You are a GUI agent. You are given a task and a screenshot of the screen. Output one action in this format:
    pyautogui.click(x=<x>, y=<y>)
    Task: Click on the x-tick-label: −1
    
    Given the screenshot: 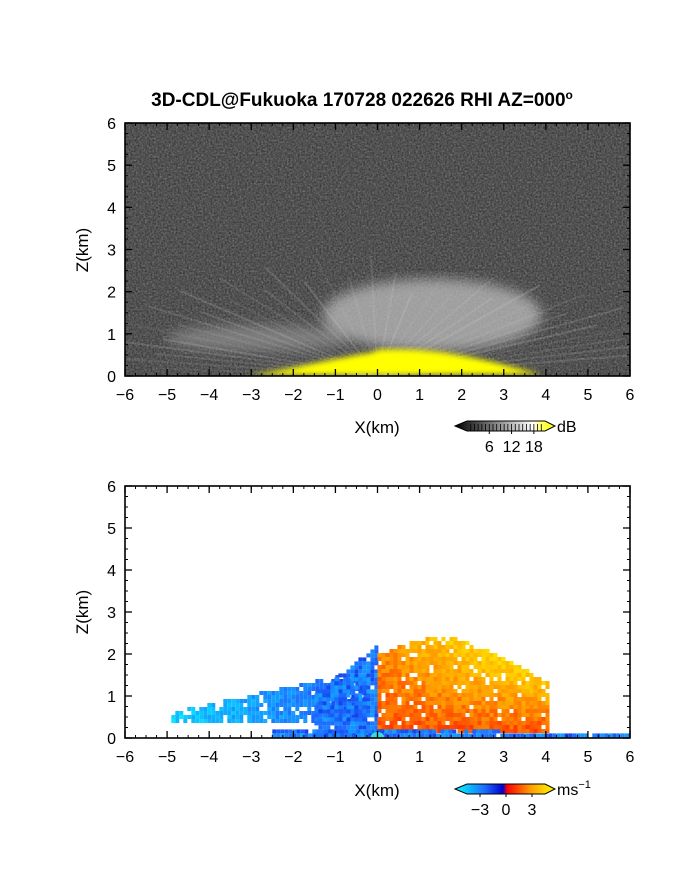 What is the action you would take?
    pyautogui.click(x=335, y=757)
    